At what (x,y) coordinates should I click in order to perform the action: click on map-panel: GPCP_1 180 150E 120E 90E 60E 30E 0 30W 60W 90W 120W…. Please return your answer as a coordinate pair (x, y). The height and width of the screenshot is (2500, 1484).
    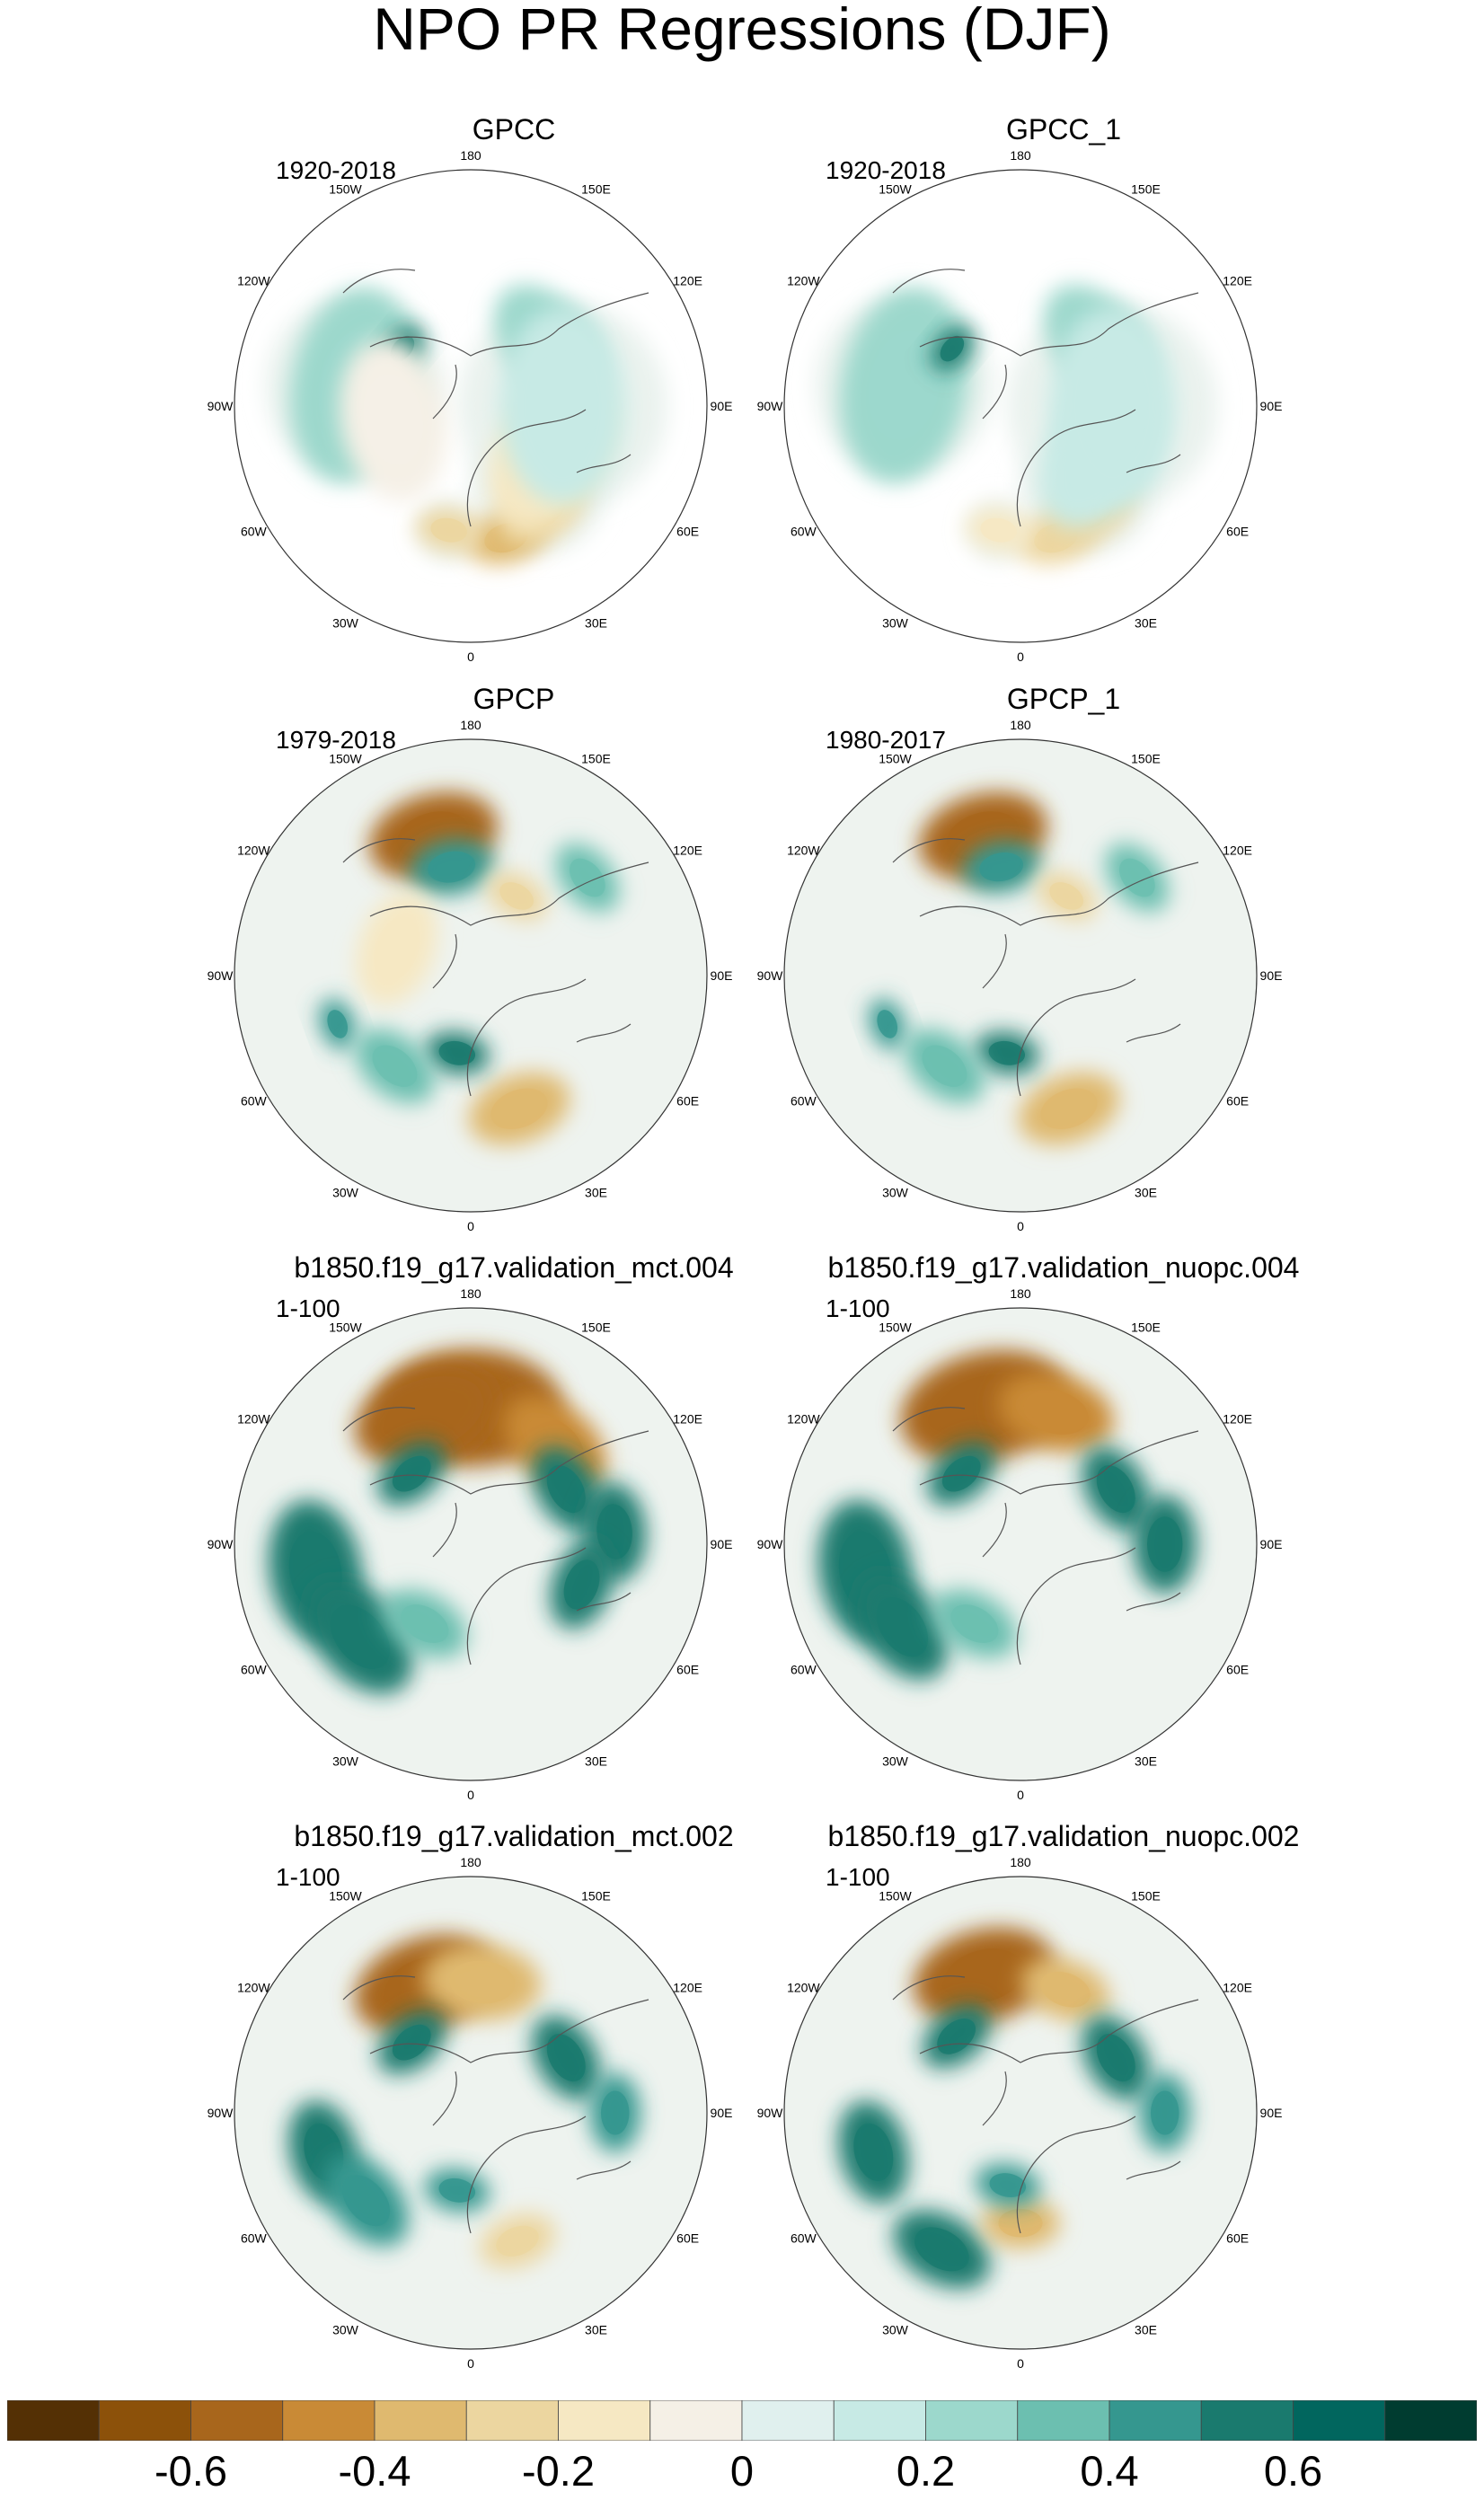
    Looking at the image, I should click on (1049, 966).